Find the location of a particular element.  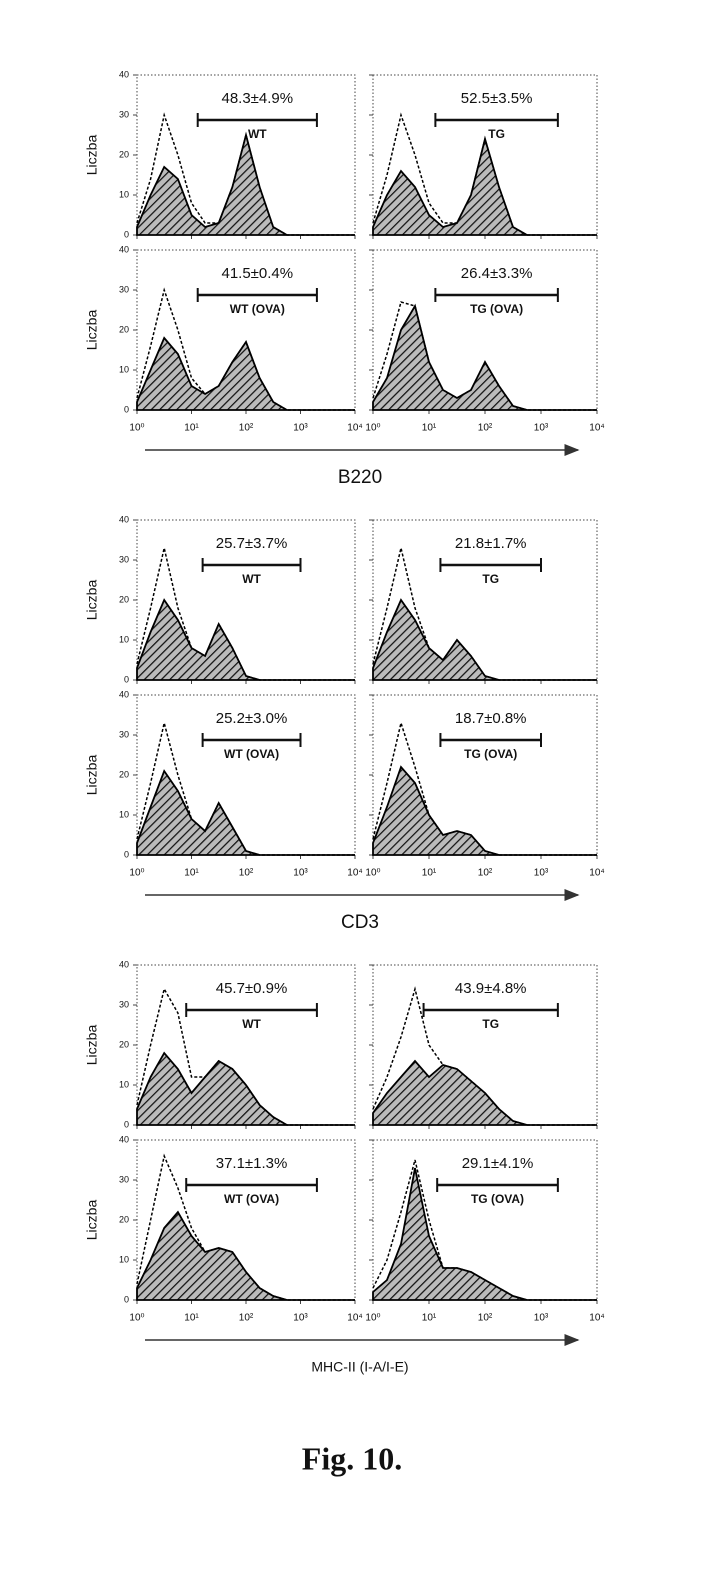

percentage-annotation: 37.1±1.3% is located at coordinates (252, 1163).